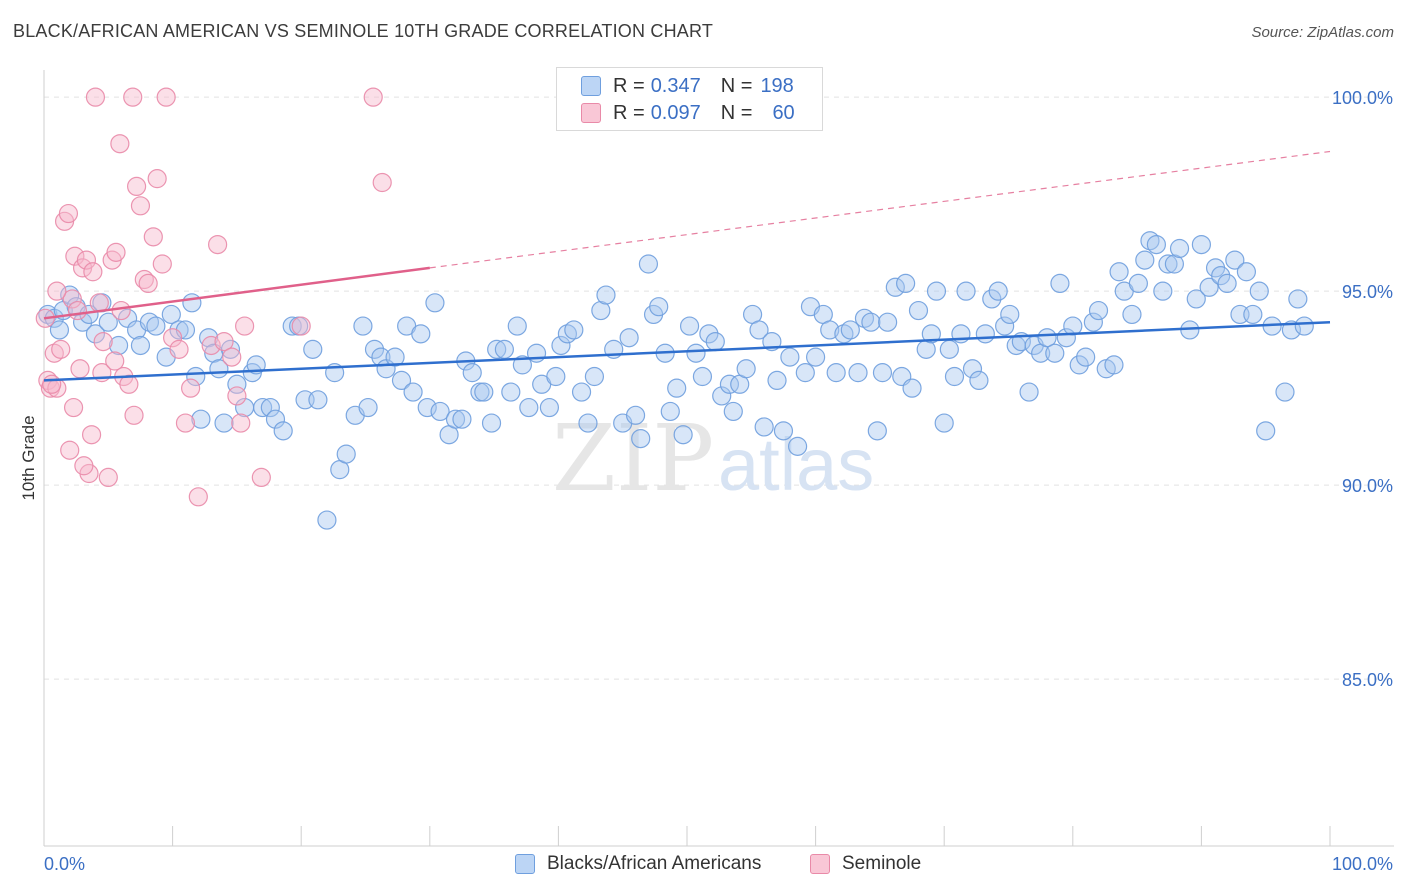 The height and width of the screenshot is (892, 1406). Describe the element at coordinates (675, 112) in the screenshot. I see `r-value: 0.097` at that location.